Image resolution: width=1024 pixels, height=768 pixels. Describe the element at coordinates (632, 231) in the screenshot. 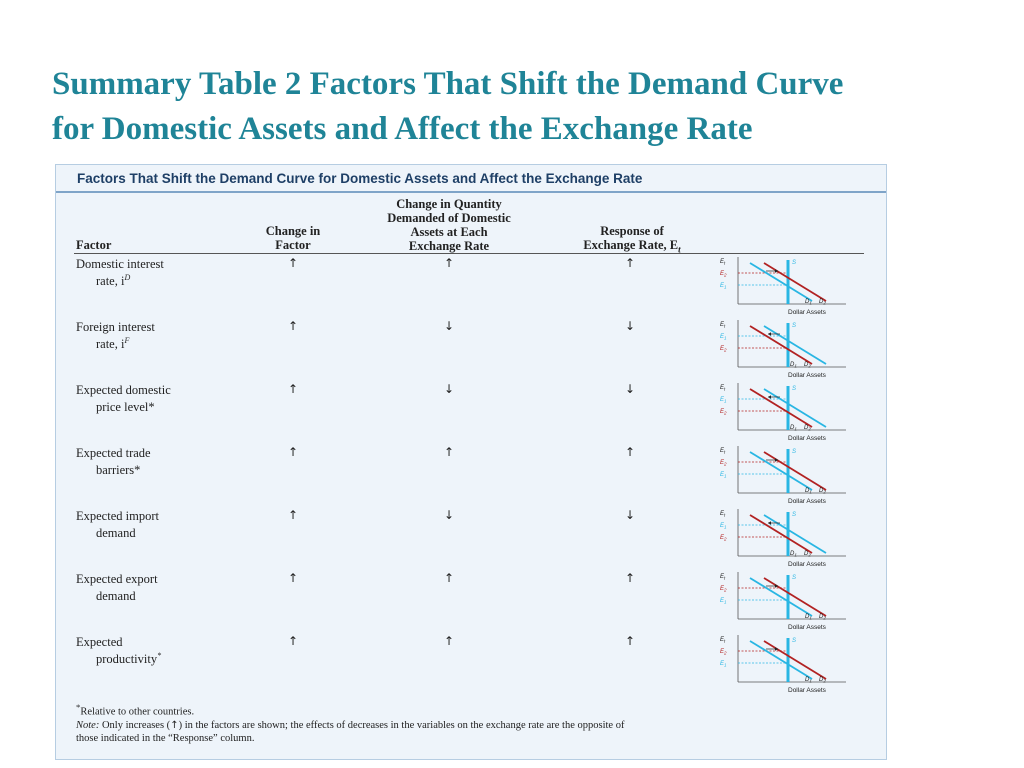

I see `header-resp-line-1: Response of` at that location.